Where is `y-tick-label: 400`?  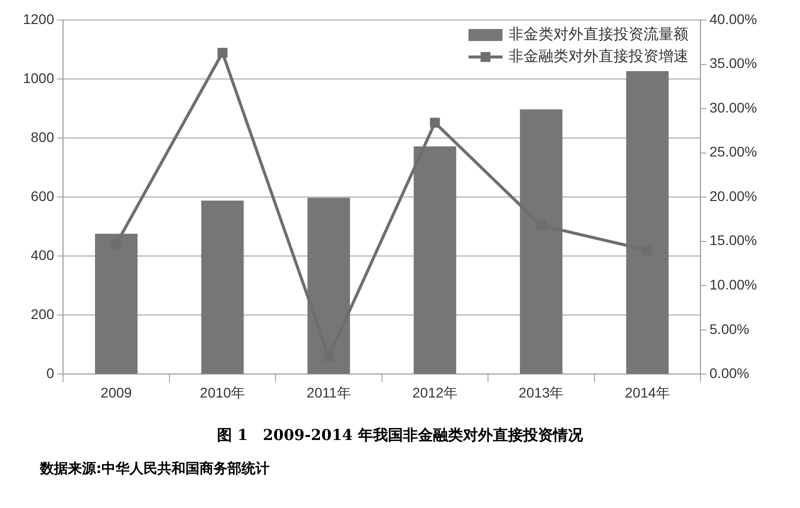 y-tick-label: 400 is located at coordinates (42, 254).